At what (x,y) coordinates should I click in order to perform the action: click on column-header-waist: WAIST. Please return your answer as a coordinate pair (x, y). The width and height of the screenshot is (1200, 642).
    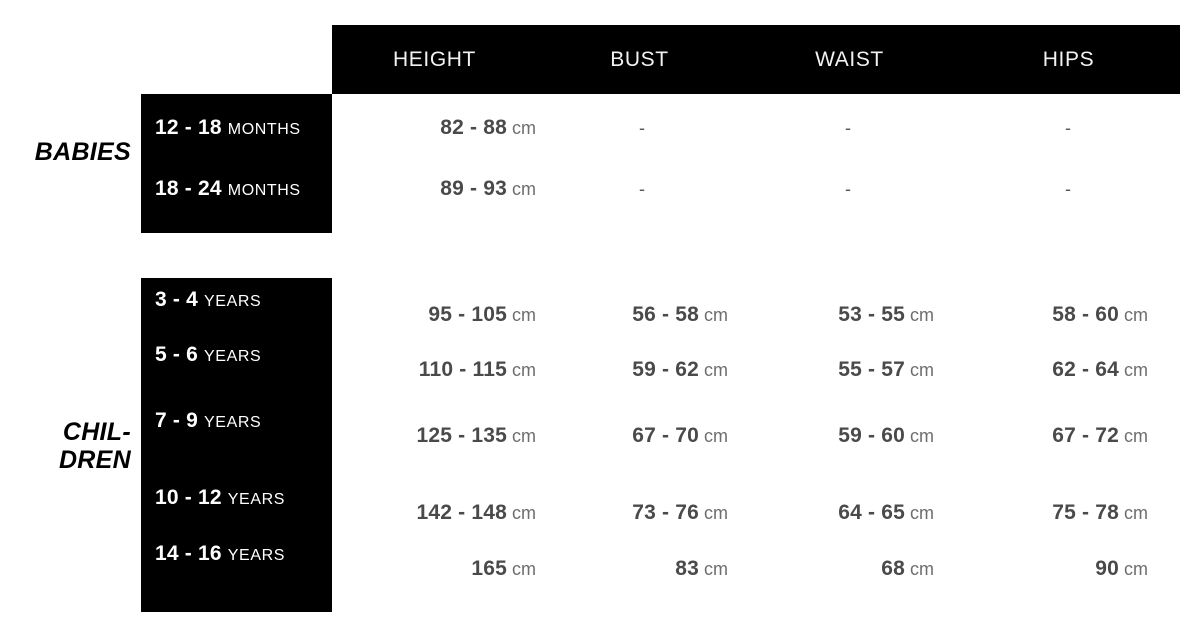
    Looking at the image, I should click on (849, 59).